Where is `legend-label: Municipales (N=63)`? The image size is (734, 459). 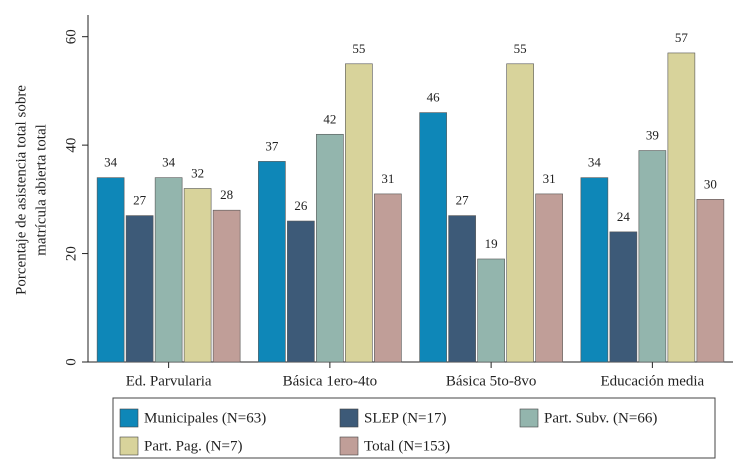 legend-label: Municipales (N=63) is located at coordinates (205, 418).